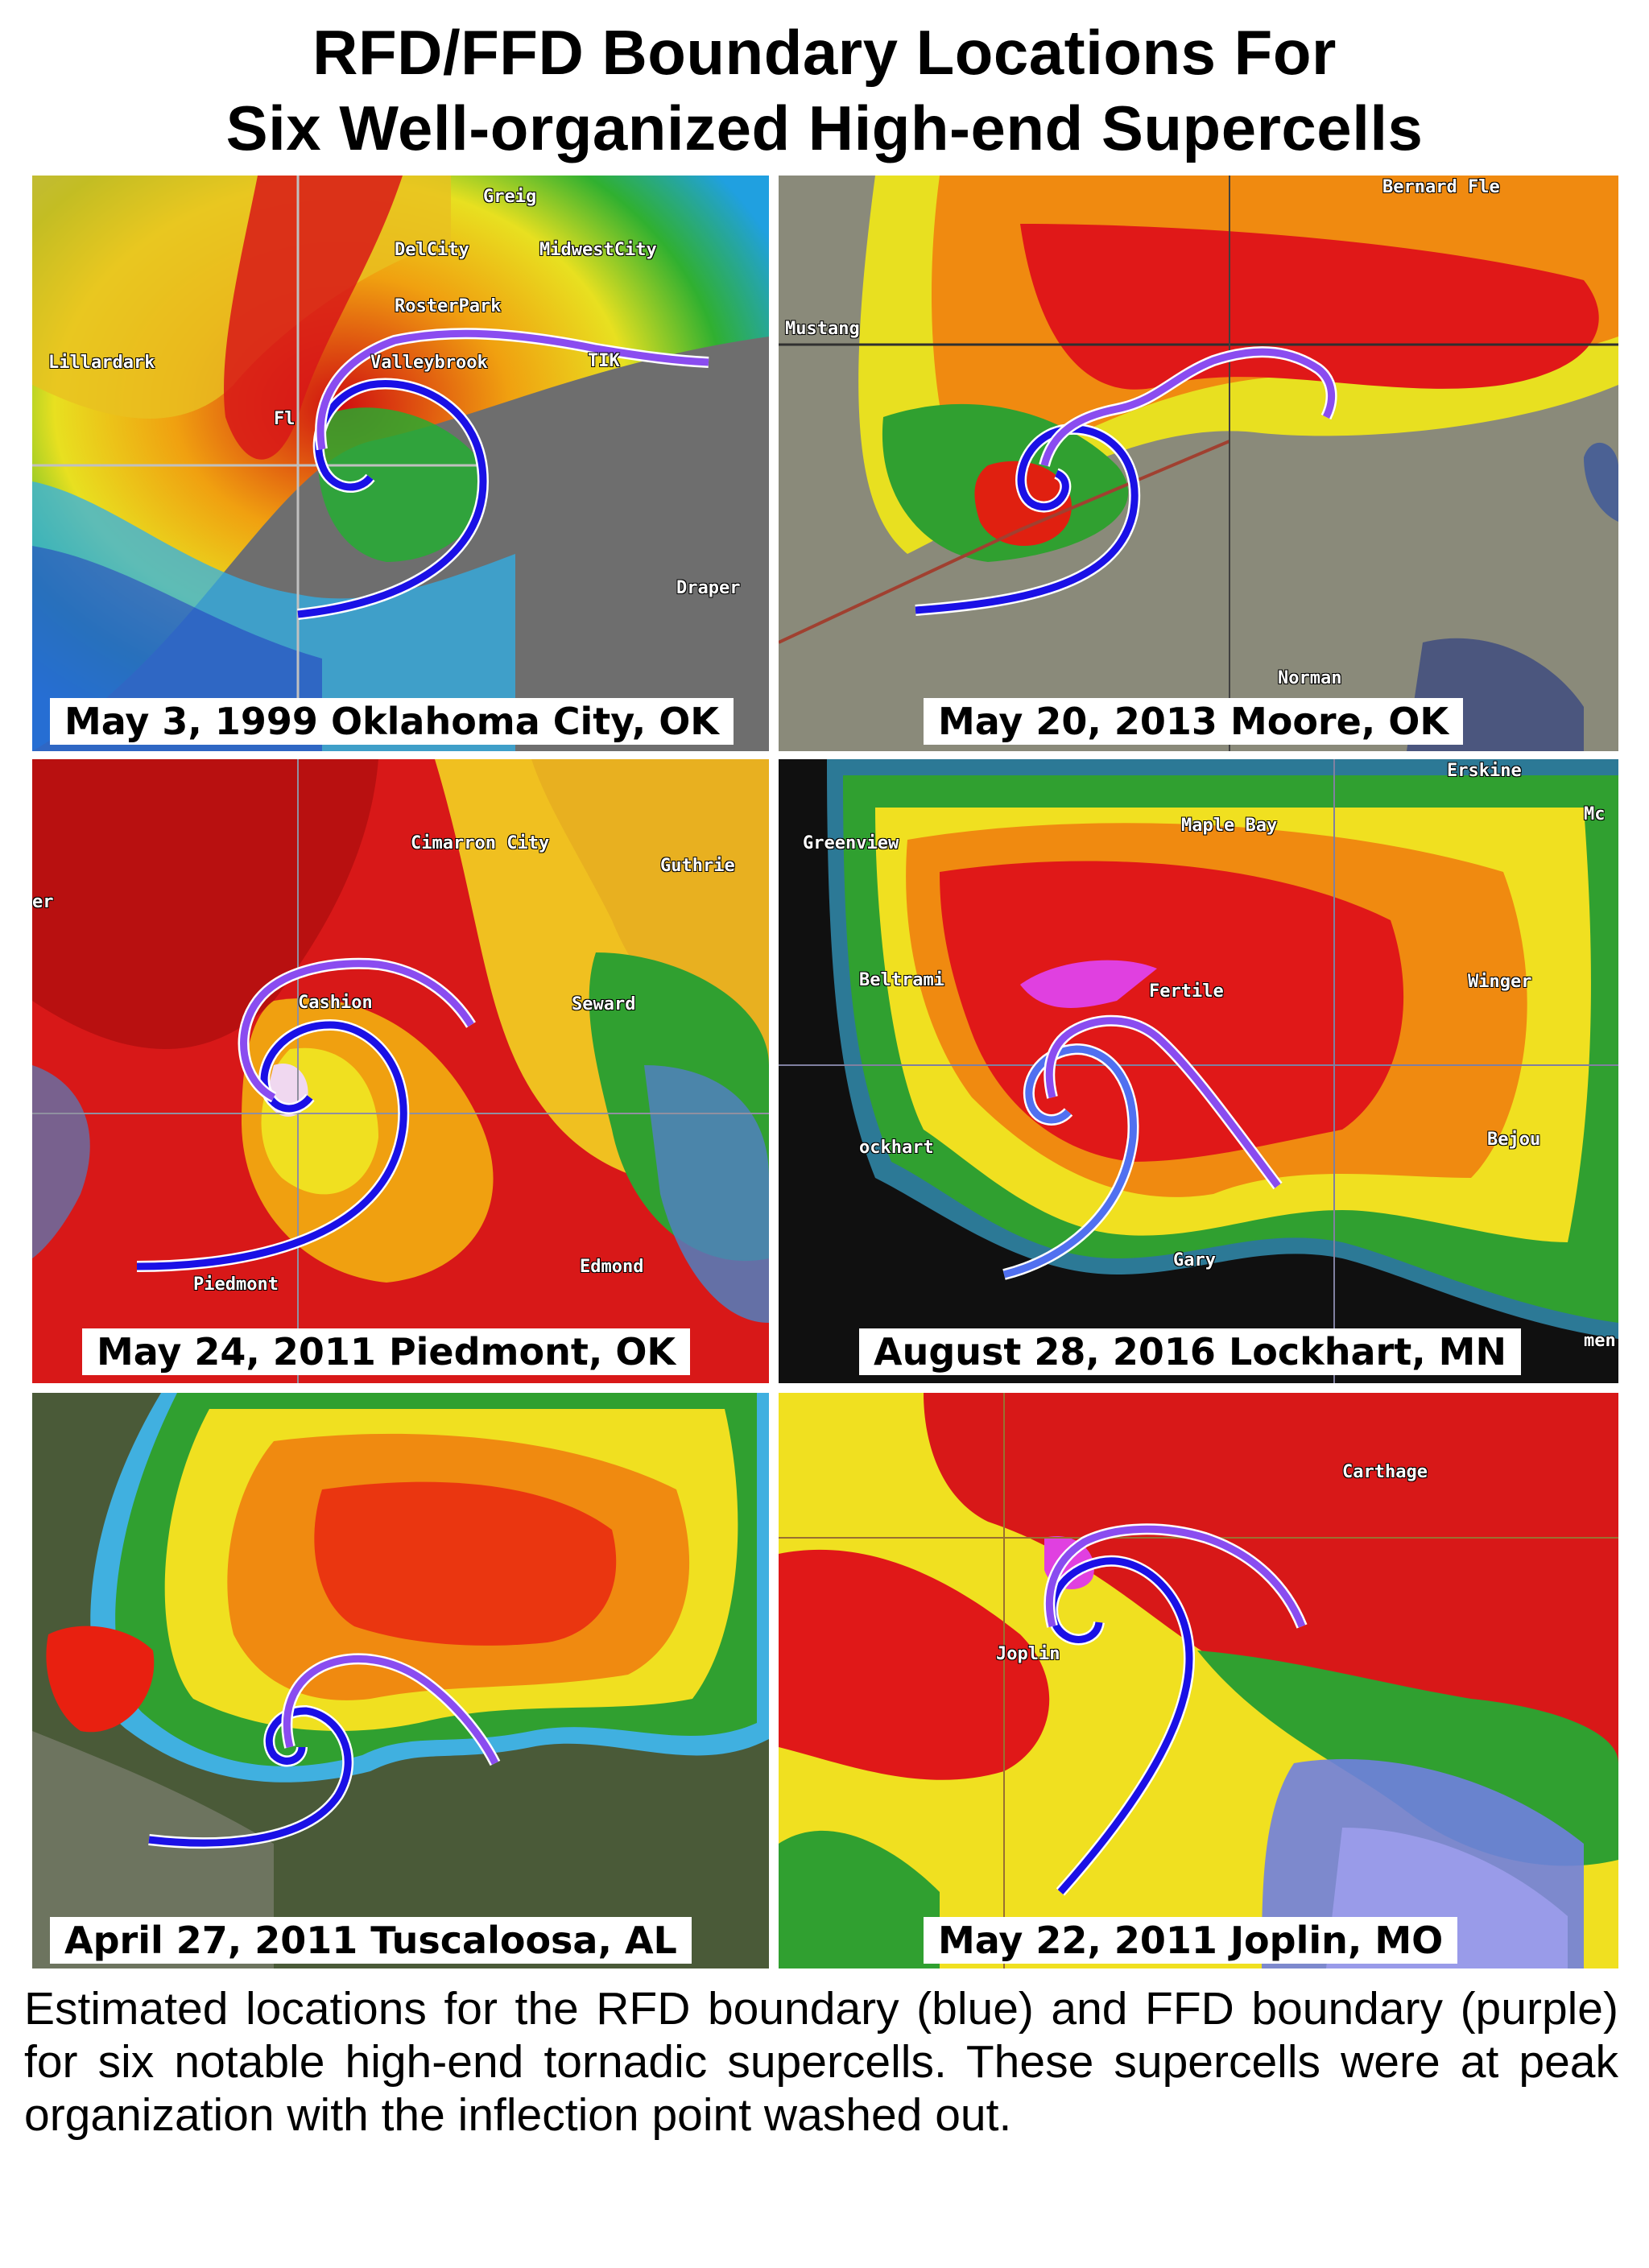  What do you see at coordinates (510, 197) in the screenshot?
I see `place-label: Greig` at bounding box center [510, 197].